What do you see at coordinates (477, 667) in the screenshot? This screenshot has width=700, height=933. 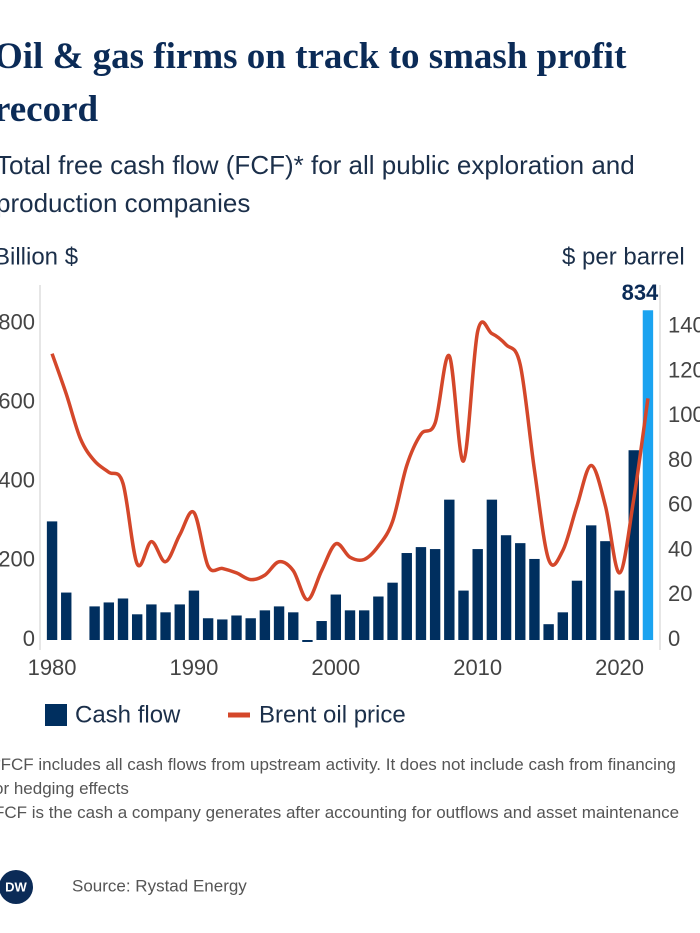 I see `x-tick-label: 2010` at bounding box center [477, 667].